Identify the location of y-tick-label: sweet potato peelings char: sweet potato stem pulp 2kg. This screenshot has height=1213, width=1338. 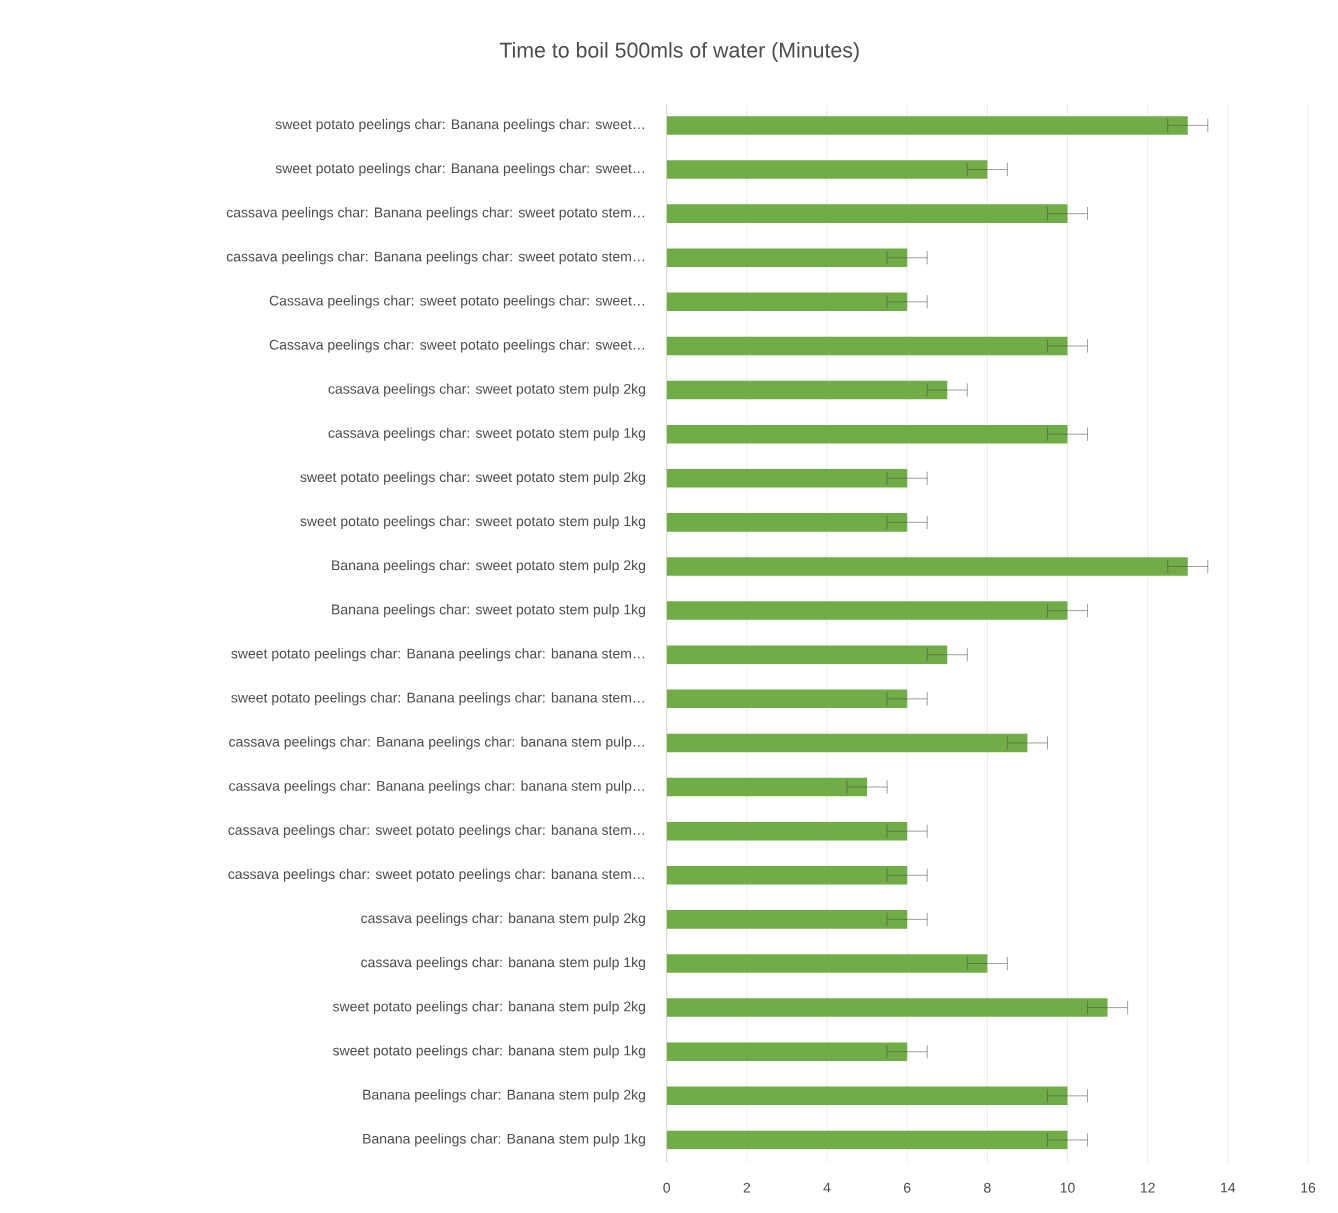
(472, 478).